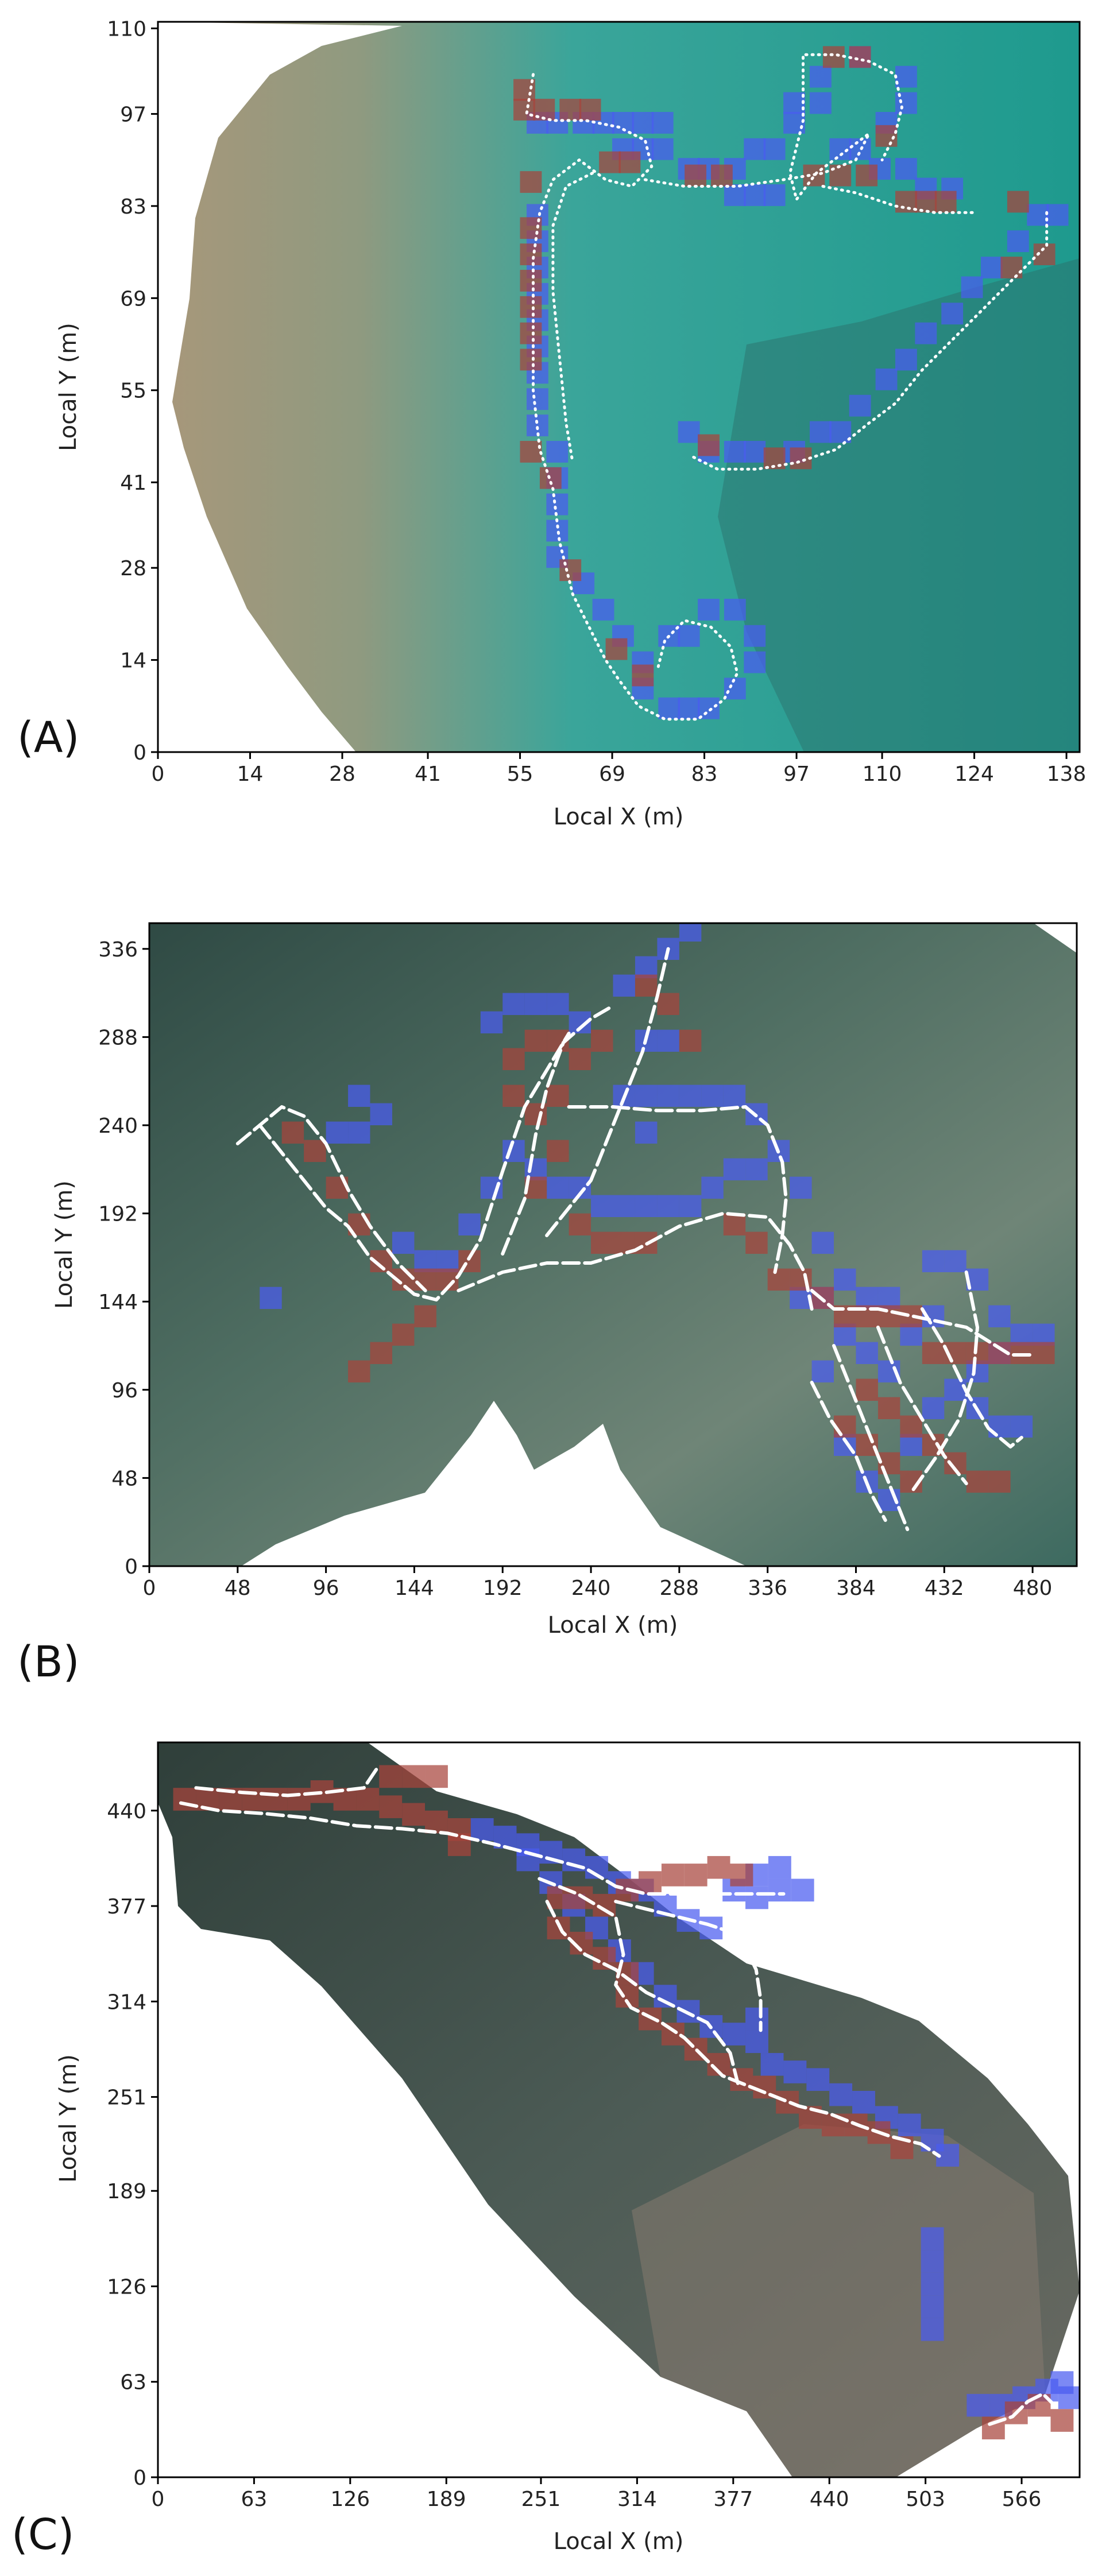 This screenshot has height=2576, width=1098. I want to click on panel-a-y-tick-label: 55, so click(133, 391).